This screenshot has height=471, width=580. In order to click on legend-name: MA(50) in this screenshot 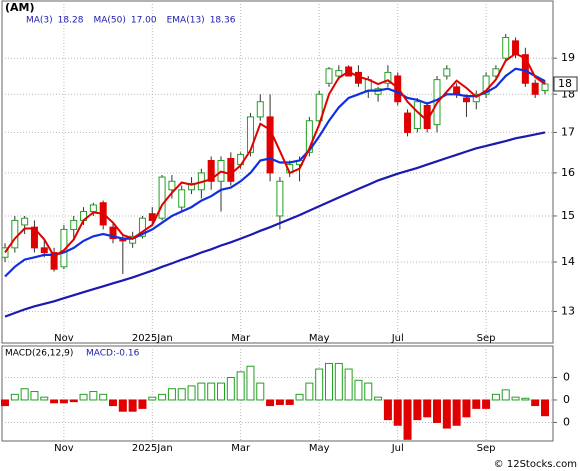, I will do `click(109, 21)`.